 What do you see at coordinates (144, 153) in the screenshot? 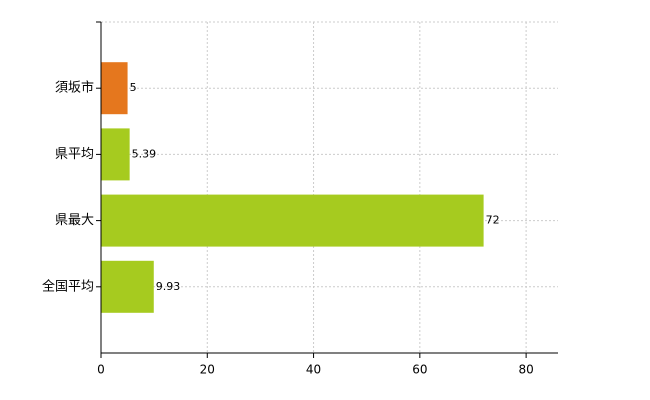
I see `value-label: 5.39` at bounding box center [144, 153].